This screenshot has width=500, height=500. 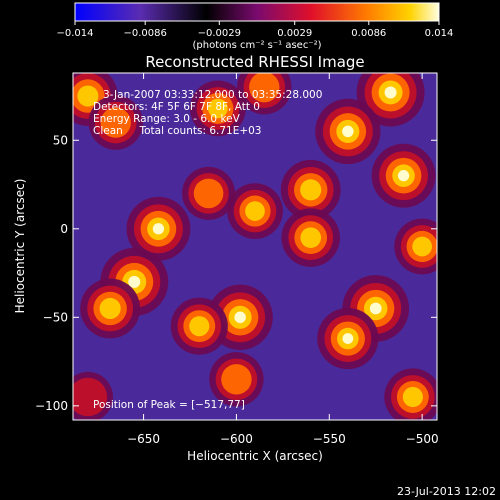 What do you see at coordinates (368, 33) in the screenshot?
I see `colorbar-tick-label: 0.0086` at bounding box center [368, 33].